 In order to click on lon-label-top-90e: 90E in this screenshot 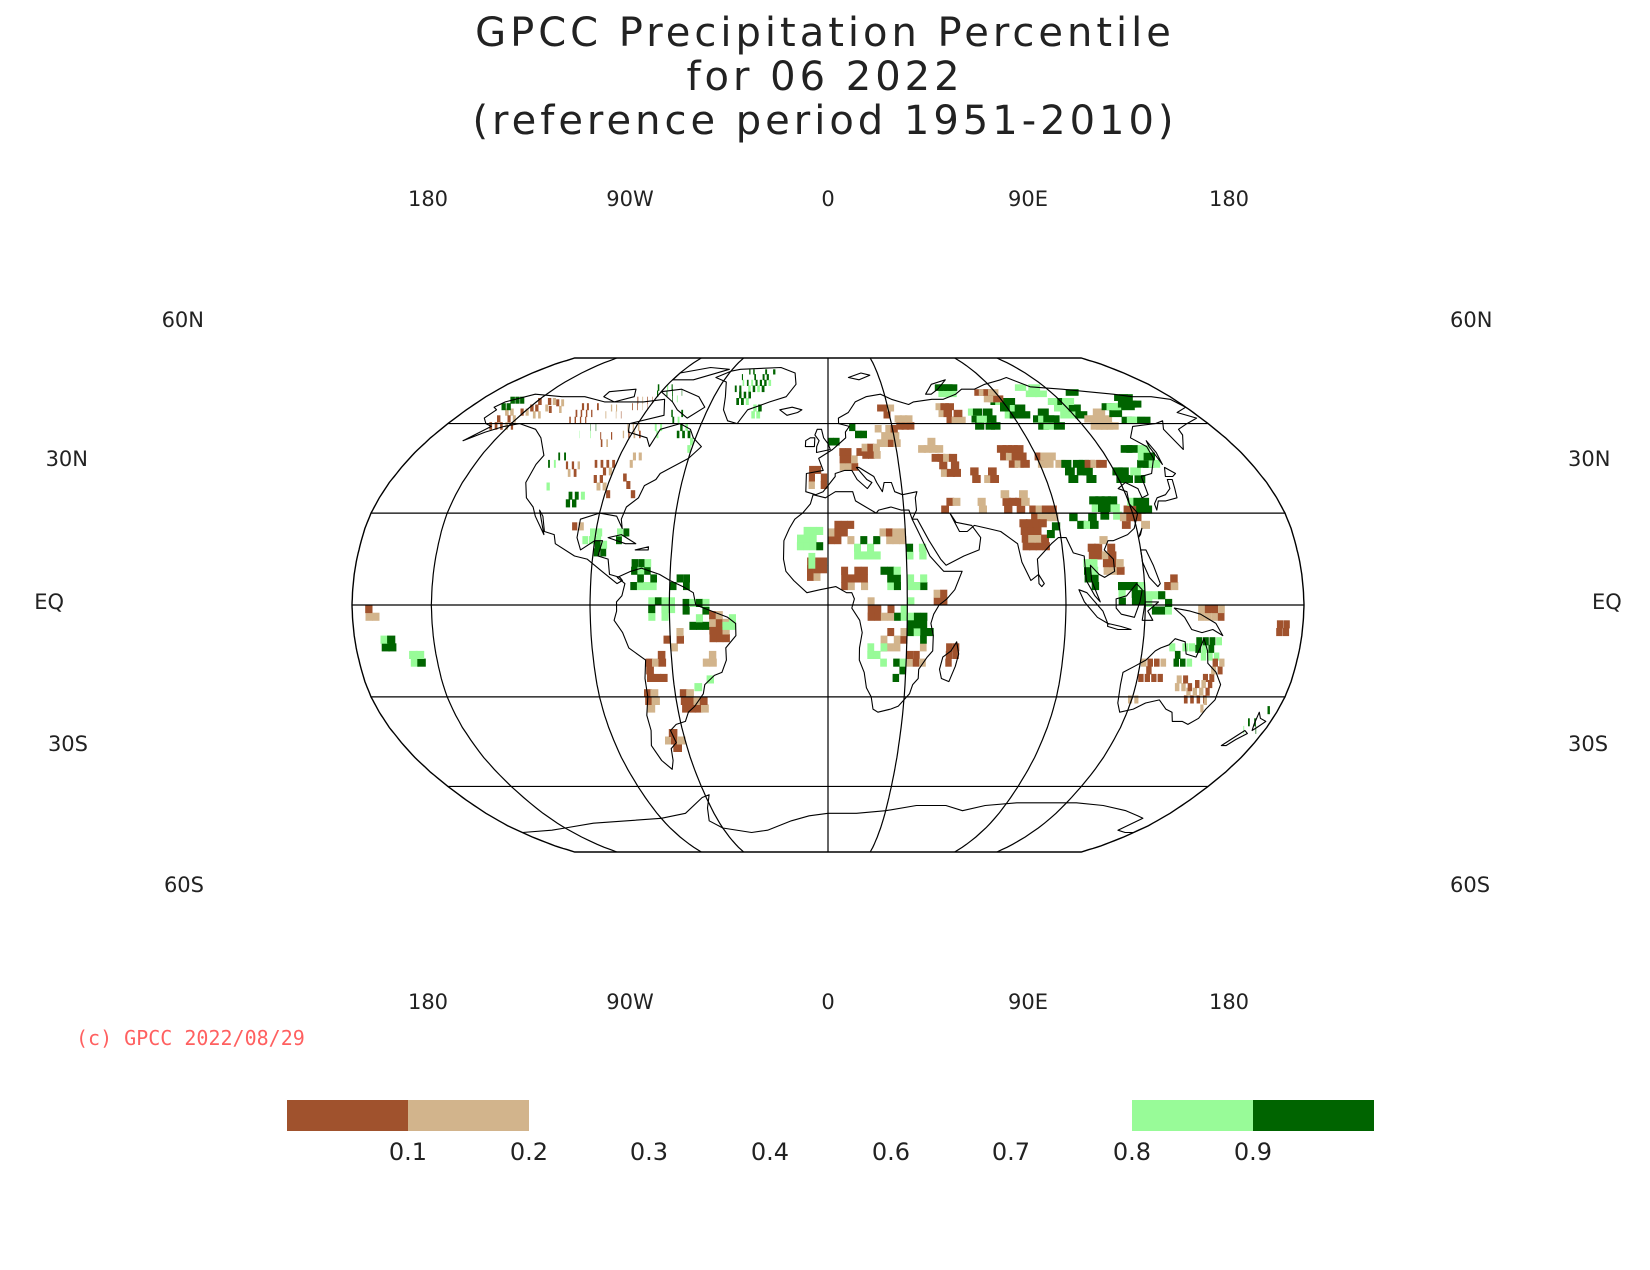, I will do `click(1028, 199)`.